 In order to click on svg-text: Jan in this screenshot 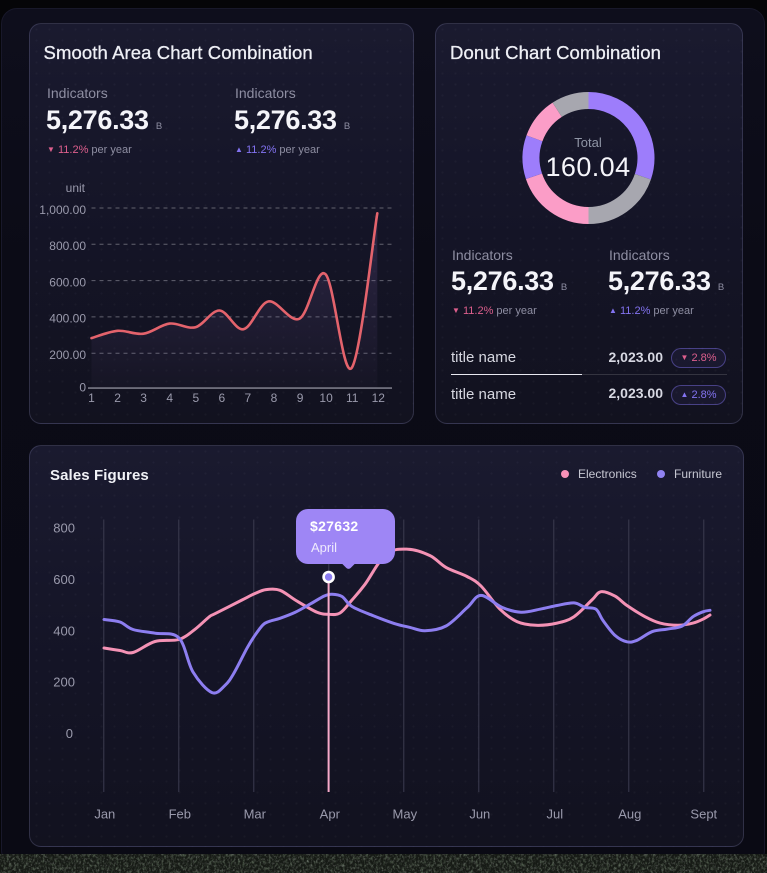, I will do `click(104, 814)`.